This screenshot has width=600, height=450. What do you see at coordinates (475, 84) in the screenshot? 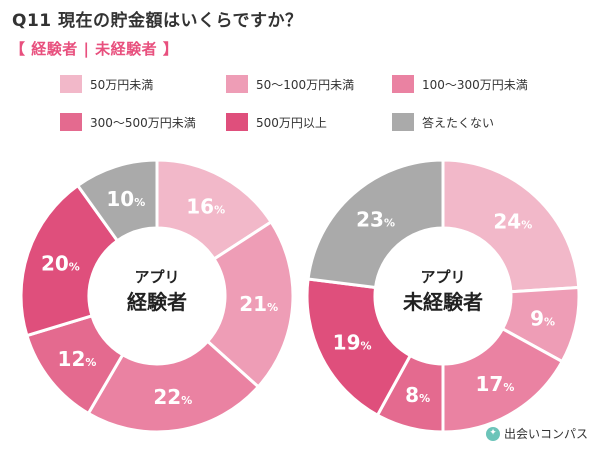
I see `legend-label: 100～300万円未満` at bounding box center [475, 84].